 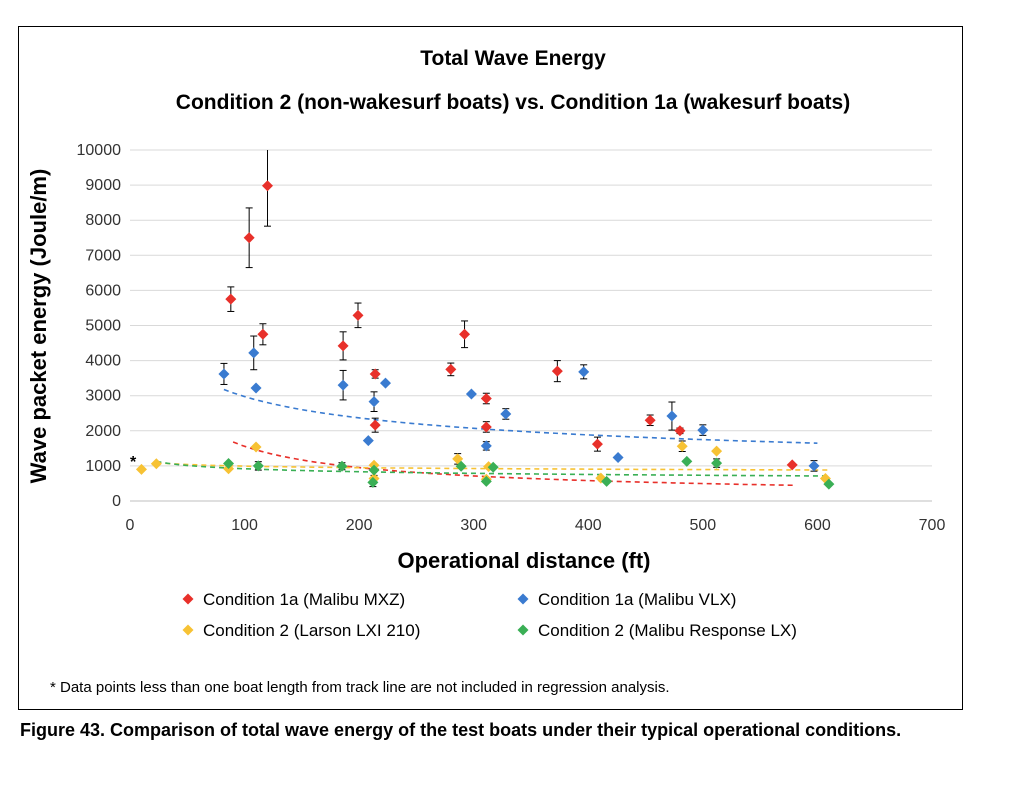 I want to click on data-point-s0-p13, so click(x=597, y=444).